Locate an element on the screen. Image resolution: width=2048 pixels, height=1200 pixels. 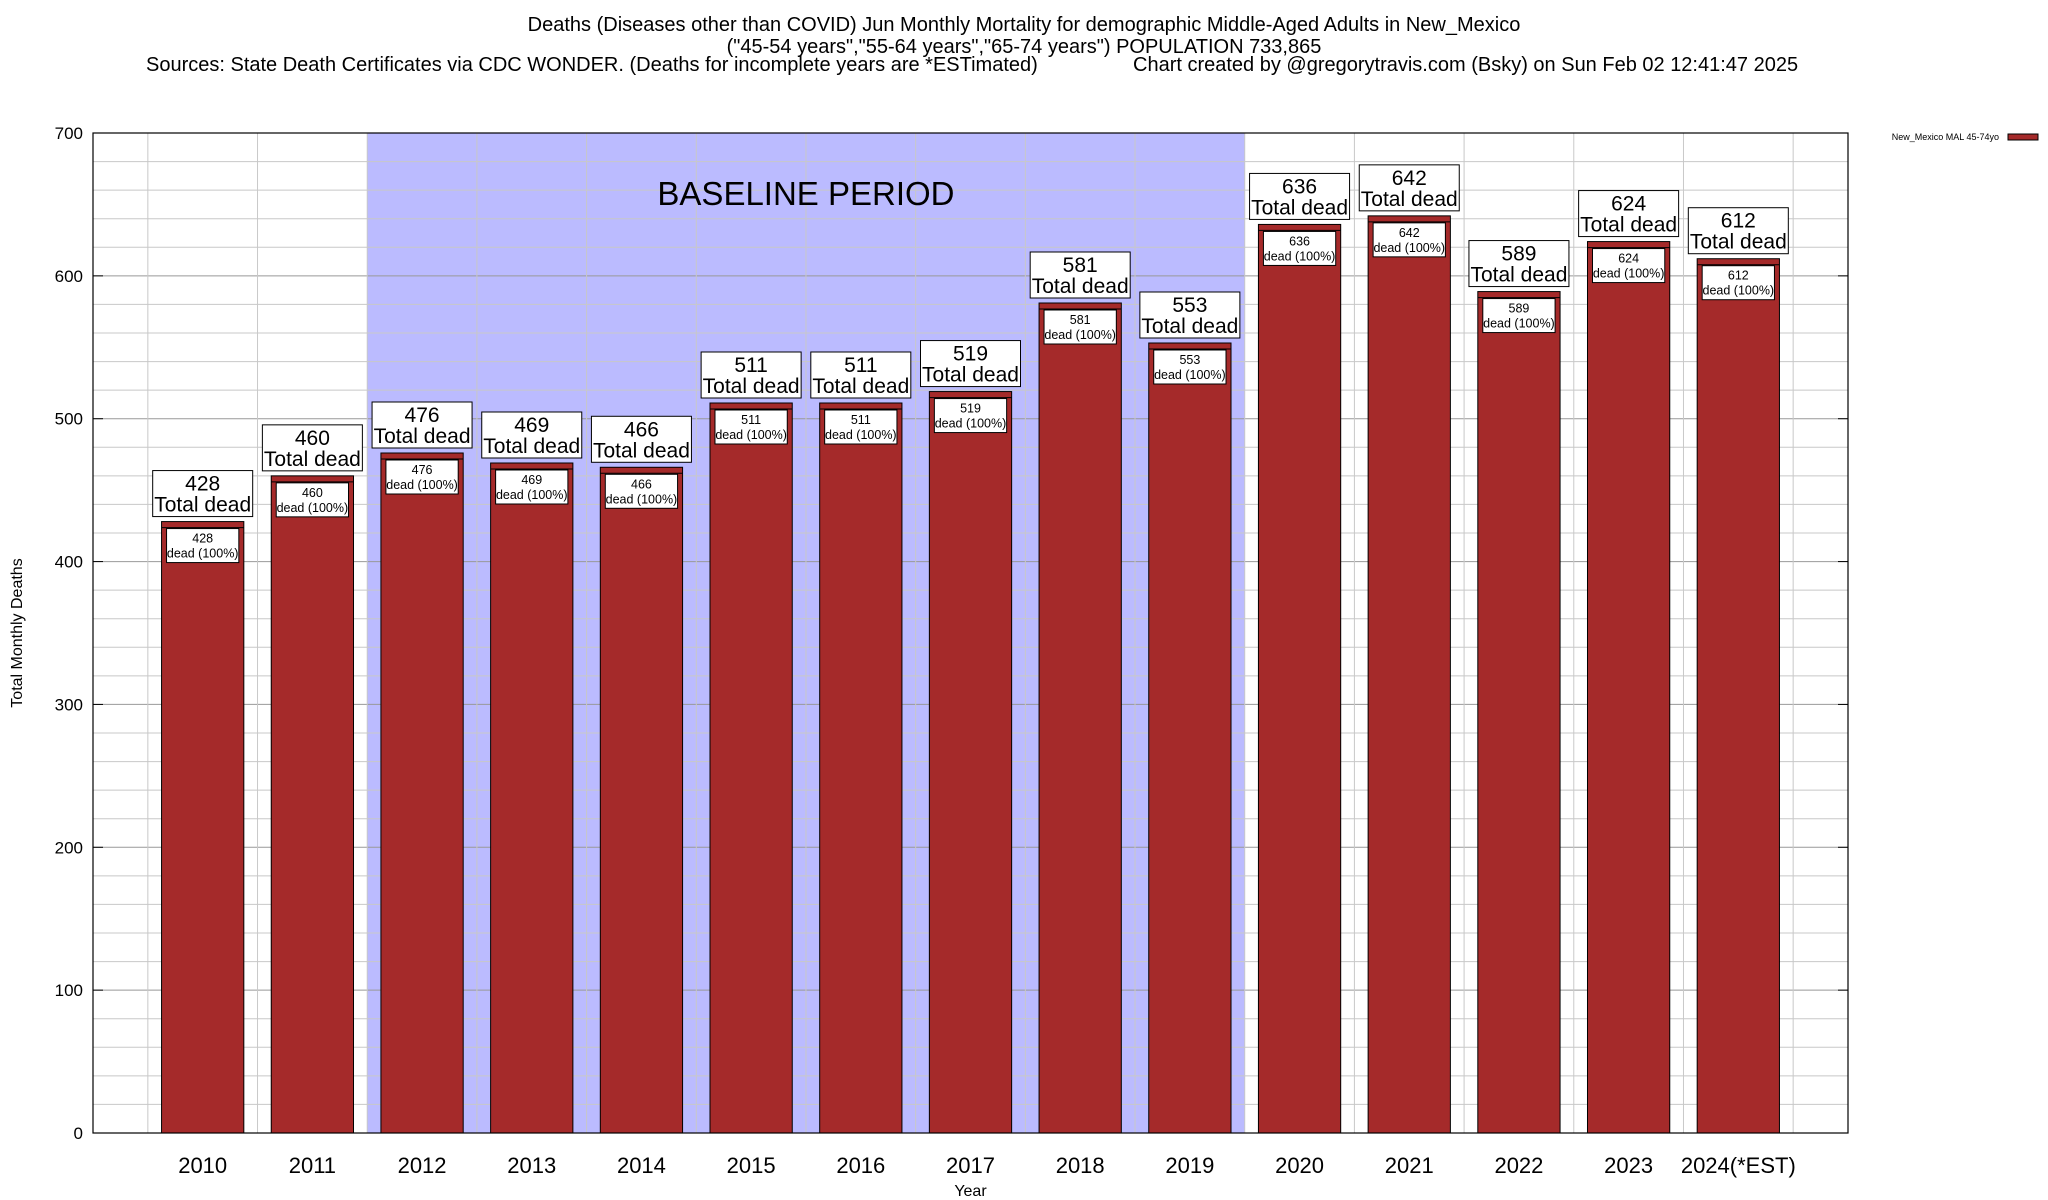
bar-top-value: 511 is located at coordinates (750, 365).